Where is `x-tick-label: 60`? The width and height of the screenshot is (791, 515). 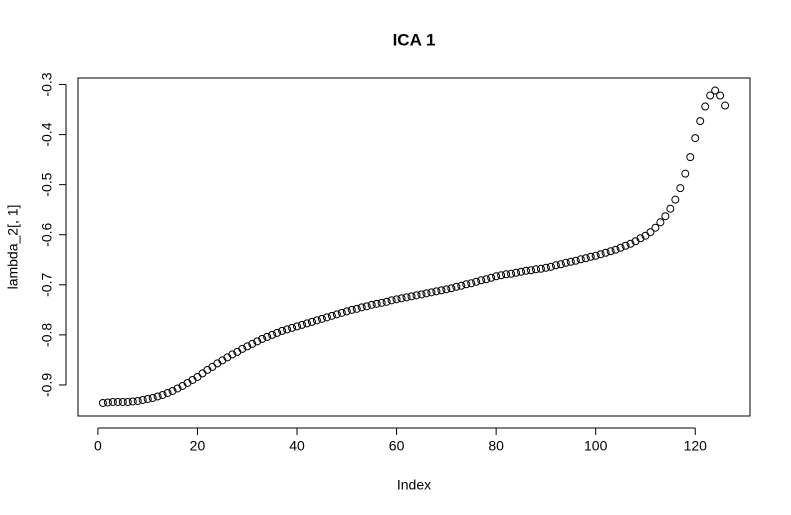
x-tick-label: 60 is located at coordinates (397, 446).